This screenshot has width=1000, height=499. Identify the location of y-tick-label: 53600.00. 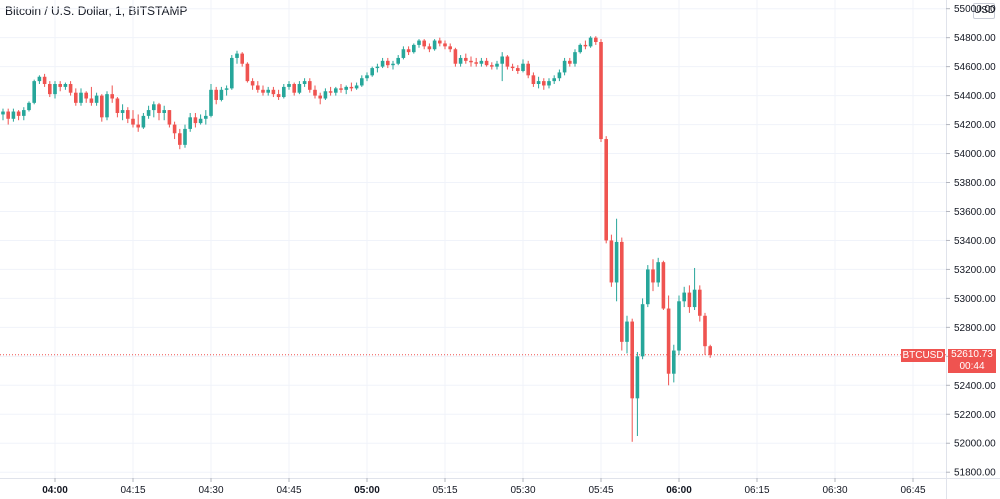
(975, 212).